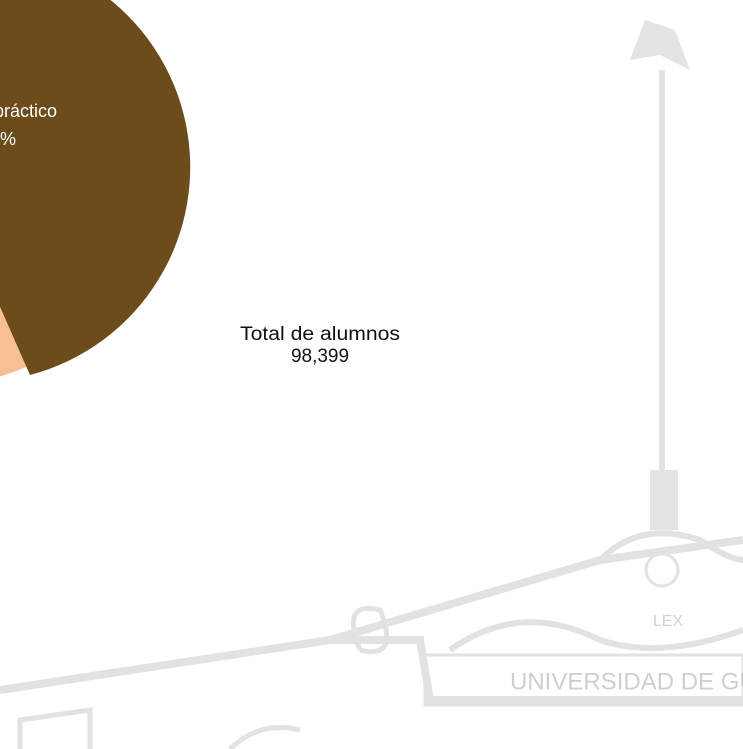  What do you see at coordinates (95, 187) in the screenshot?
I see `pie-slice` at bounding box center [95, 187].